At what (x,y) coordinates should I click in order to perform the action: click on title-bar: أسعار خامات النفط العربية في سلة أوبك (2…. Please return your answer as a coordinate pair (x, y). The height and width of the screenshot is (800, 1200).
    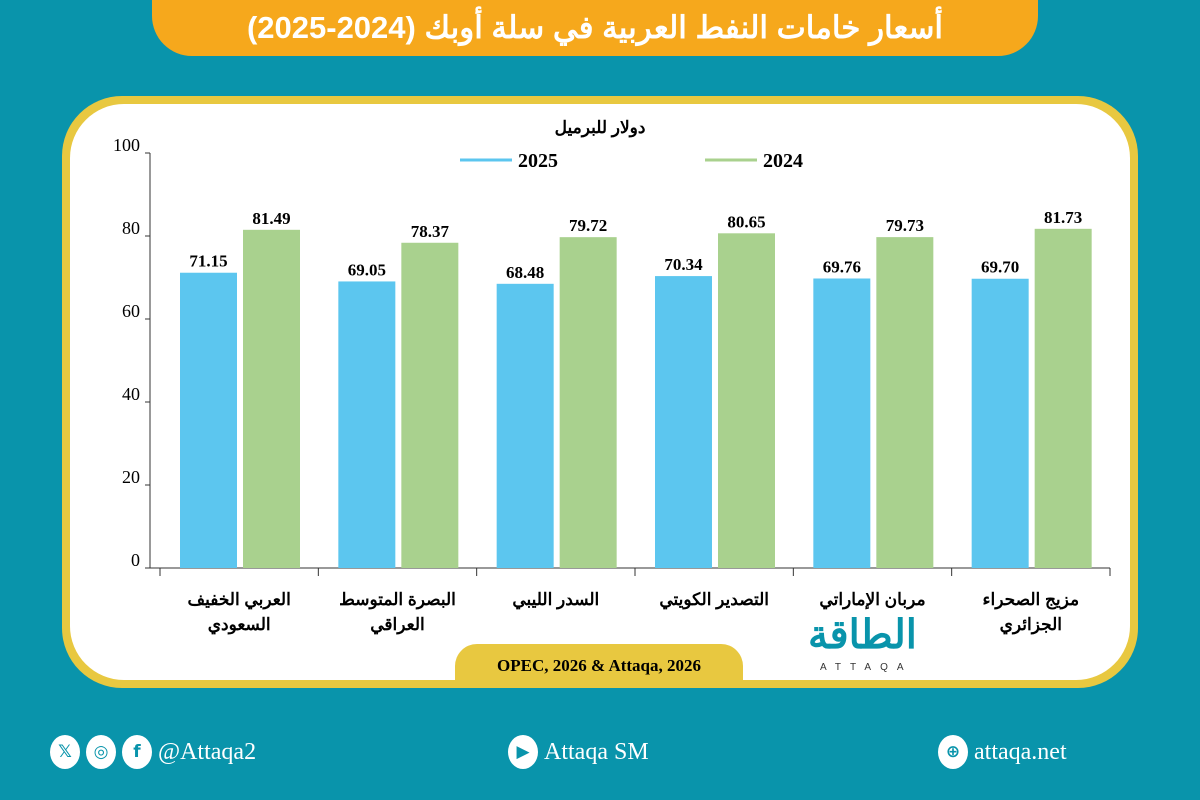
    Looking at the image, I should click on (595, 28).